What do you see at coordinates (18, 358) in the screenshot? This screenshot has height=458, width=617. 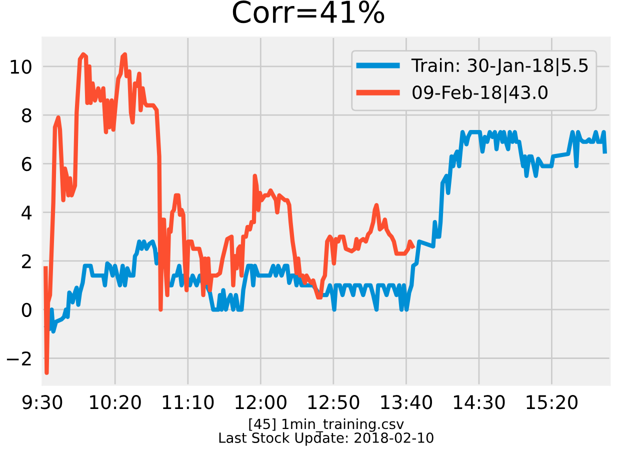 I see `y-tick-label: −2` at bounding box center [18, 358].